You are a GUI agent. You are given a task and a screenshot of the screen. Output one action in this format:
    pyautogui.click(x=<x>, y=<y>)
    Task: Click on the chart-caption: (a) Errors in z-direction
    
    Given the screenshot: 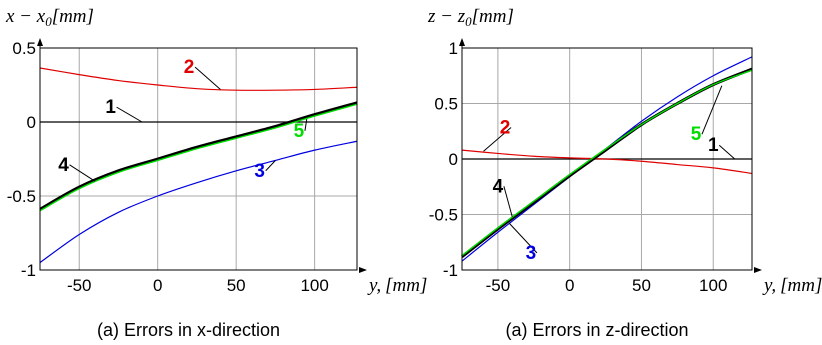 What is the action you would take?
    pyautogui.click(x=596, y=330)
    